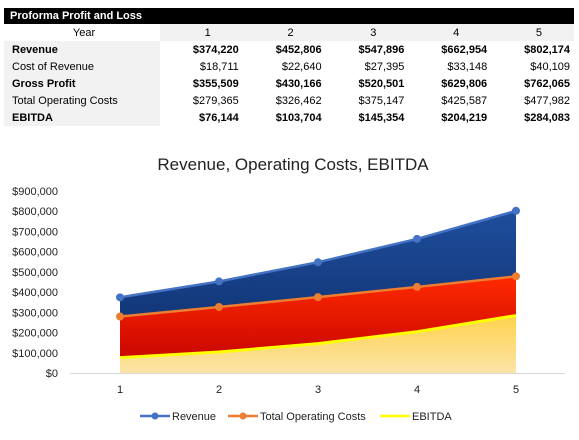 The image size is (579, 440). I want to click on row-label: Gross Profit, so click(82, 83).